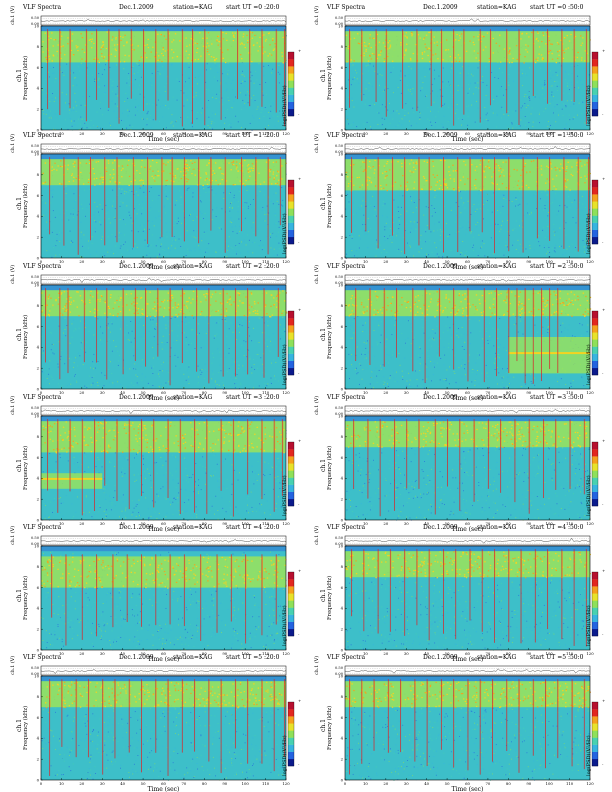 The width and height of the screenshot is (612, 792). I want to click on x-tick-label: 10, so click(365, 261).